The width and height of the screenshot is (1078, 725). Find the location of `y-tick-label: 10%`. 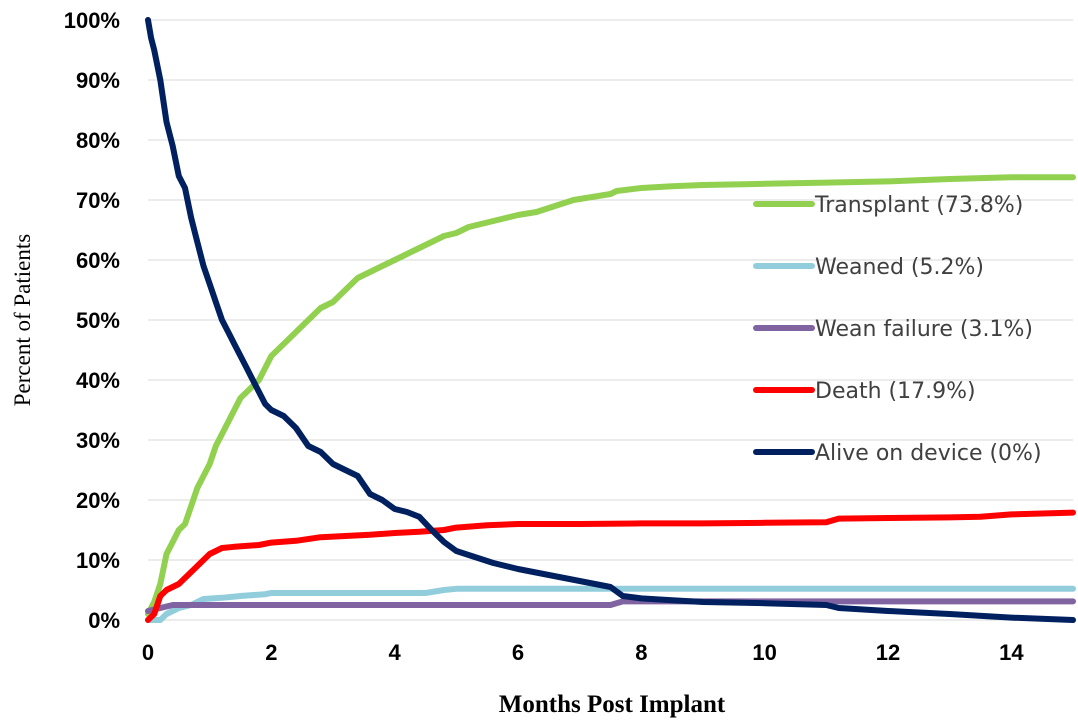

y-tick-label: 10% is located at coordinates (98, 560).